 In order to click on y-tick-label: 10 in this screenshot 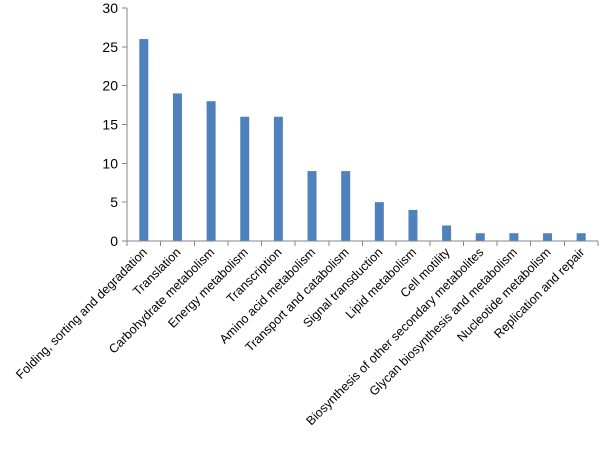, I will do `click(110, 163)`.